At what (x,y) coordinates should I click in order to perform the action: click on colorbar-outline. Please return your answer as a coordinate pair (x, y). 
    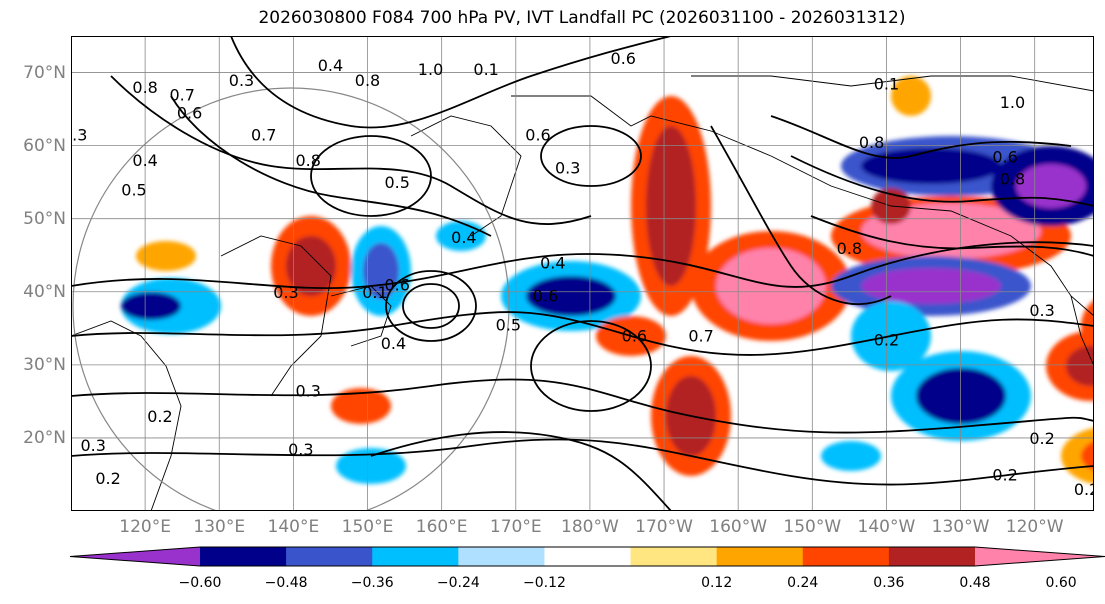
    Looking at the image, I should click on (587, 556).